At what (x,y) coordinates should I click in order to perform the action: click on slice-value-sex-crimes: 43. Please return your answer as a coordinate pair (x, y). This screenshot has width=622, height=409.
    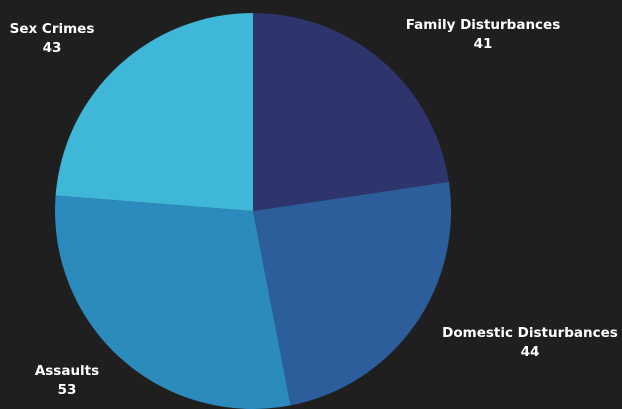
    Looking at the image, I should click on (52, 48).